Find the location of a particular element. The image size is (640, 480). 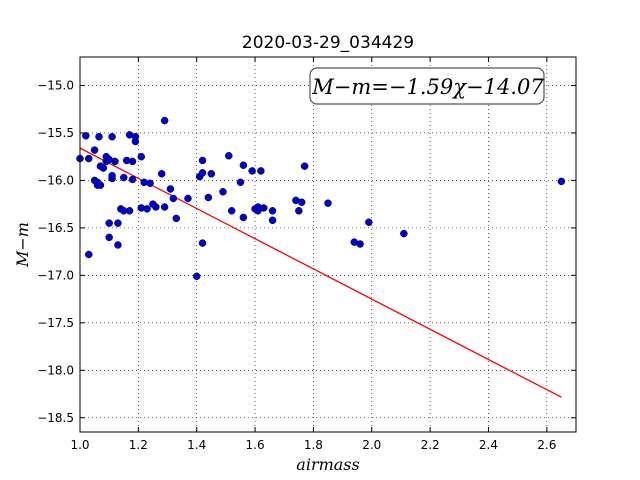

y-tick-labels: −15.0 −15.5 −16.0 −16.5 −17.0 −17.5 −18.0 −18.5 is located at coordinates (55, 251).